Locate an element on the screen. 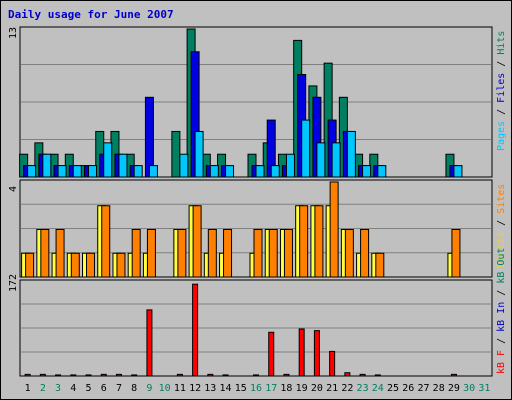 The width and height of the screenshot is (512, 400). day-label-31: 31 is located at coordinates (484, 388).